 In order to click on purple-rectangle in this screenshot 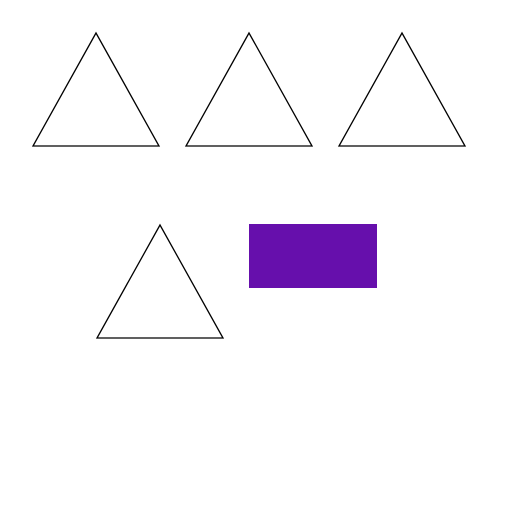, I will do `click(313, 256)`.